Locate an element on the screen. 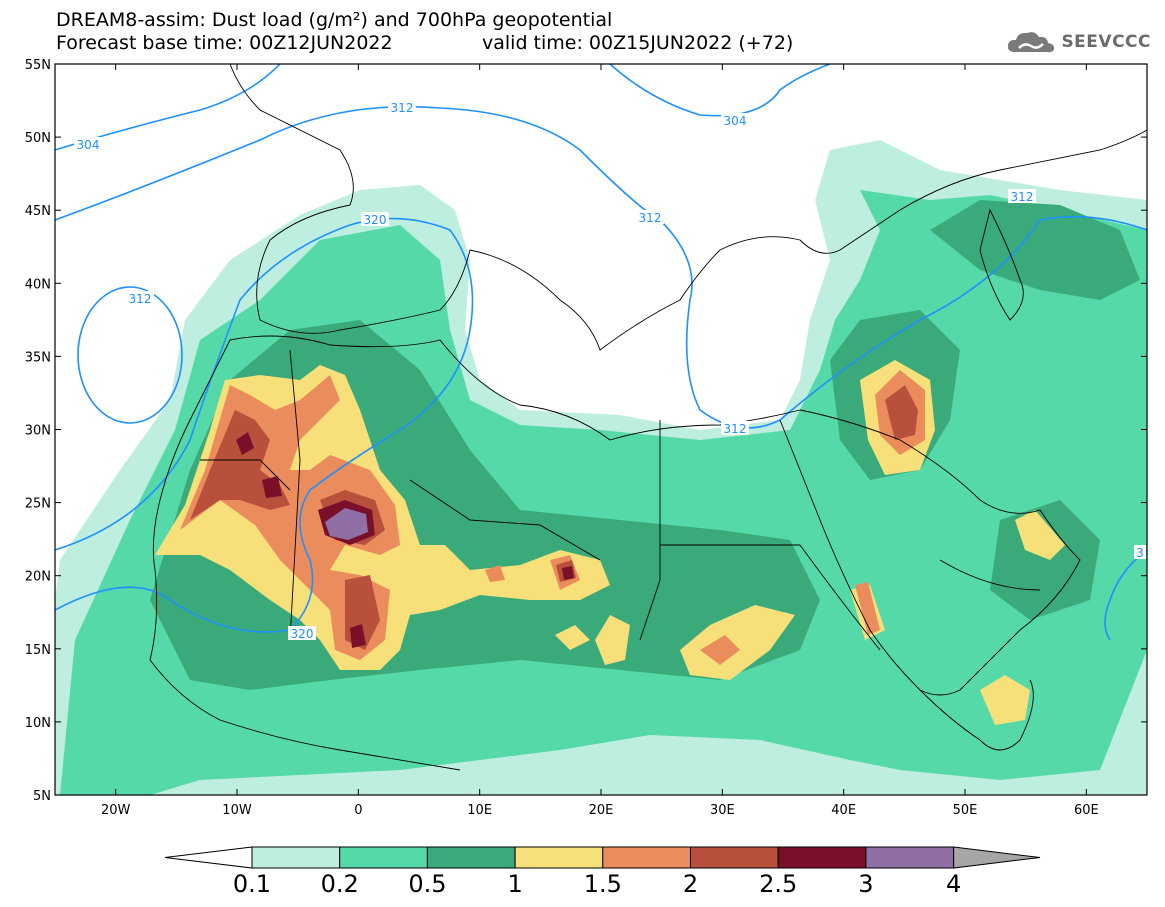 This screenshot has height=907, width=1165. lat-label: 50N is located at coordinates (38, 138).